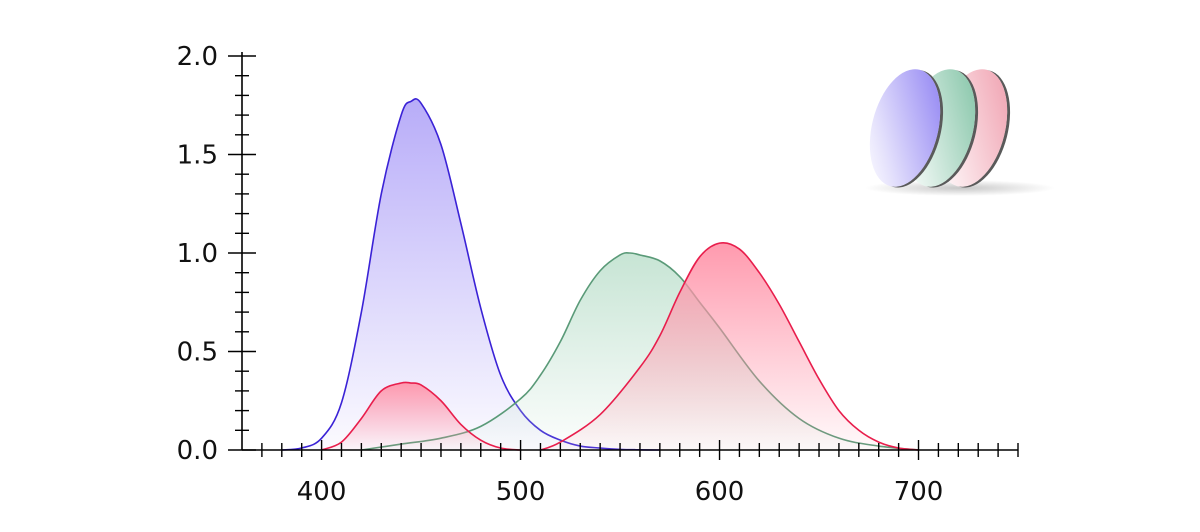 Image resolution: width=1200 pixels, height=532 pixels. What do you see at coordinates (720, 492) in the screenshot?
I see `x-tick-label: 600` at bounding box center [720, 492].